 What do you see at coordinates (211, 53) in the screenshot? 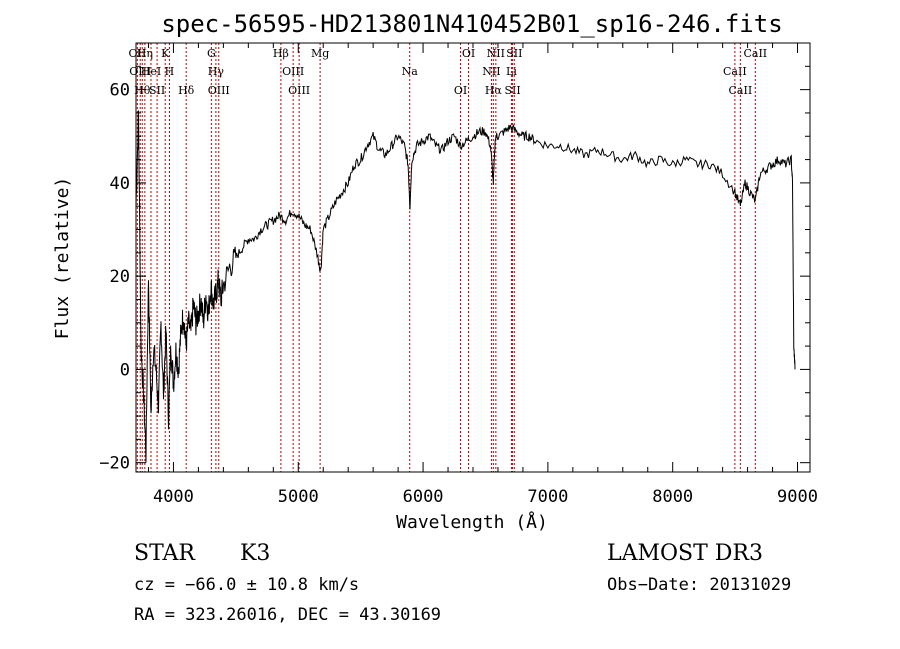
I see `line-label: G` at bounding box center [211, 53].